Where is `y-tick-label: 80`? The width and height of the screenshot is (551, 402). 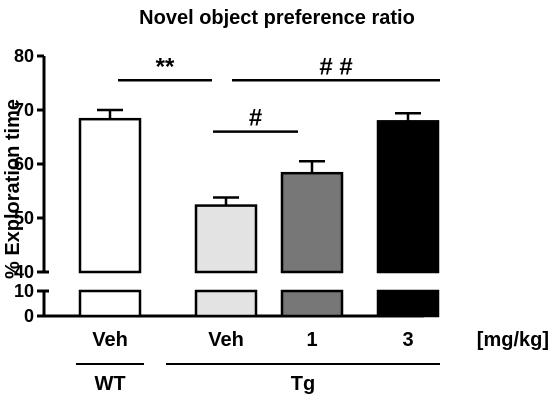 y-tick-label: 80 is located at coordinates (24, 56).